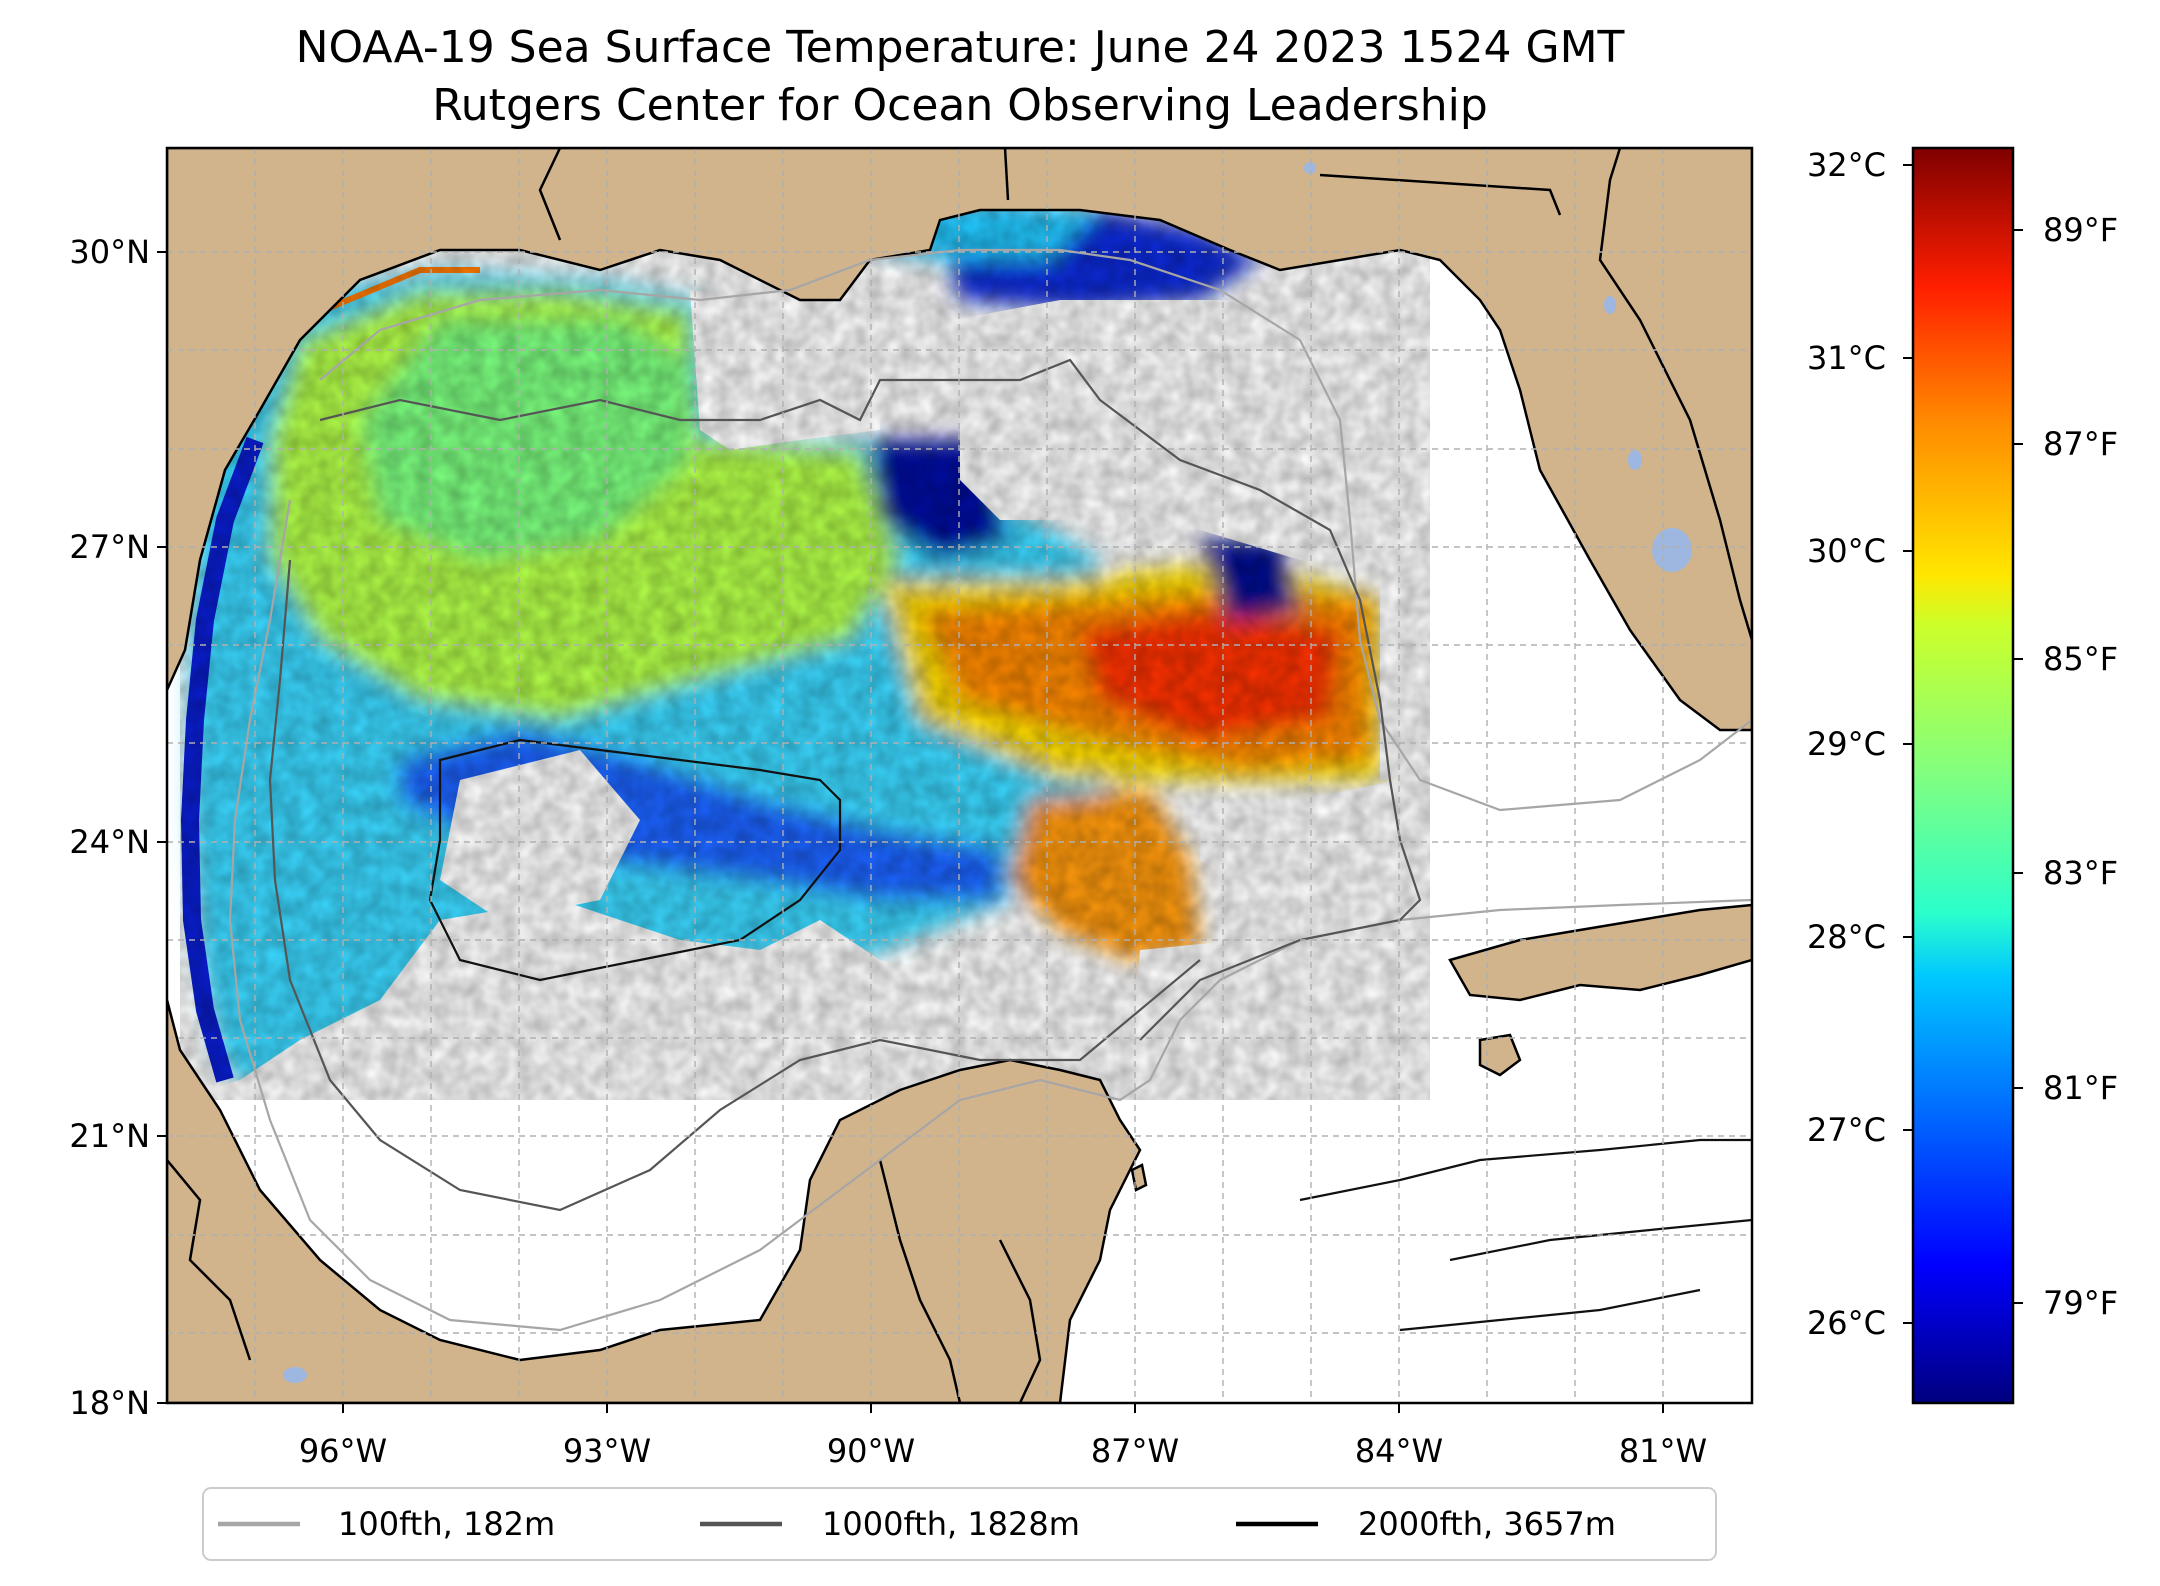 This screenshot has width=2160, height=1586. What do you see at coordinates (1139, 1177) in the screenshot?
I see `land-cozumel` at bounding box center [1139, 1177].